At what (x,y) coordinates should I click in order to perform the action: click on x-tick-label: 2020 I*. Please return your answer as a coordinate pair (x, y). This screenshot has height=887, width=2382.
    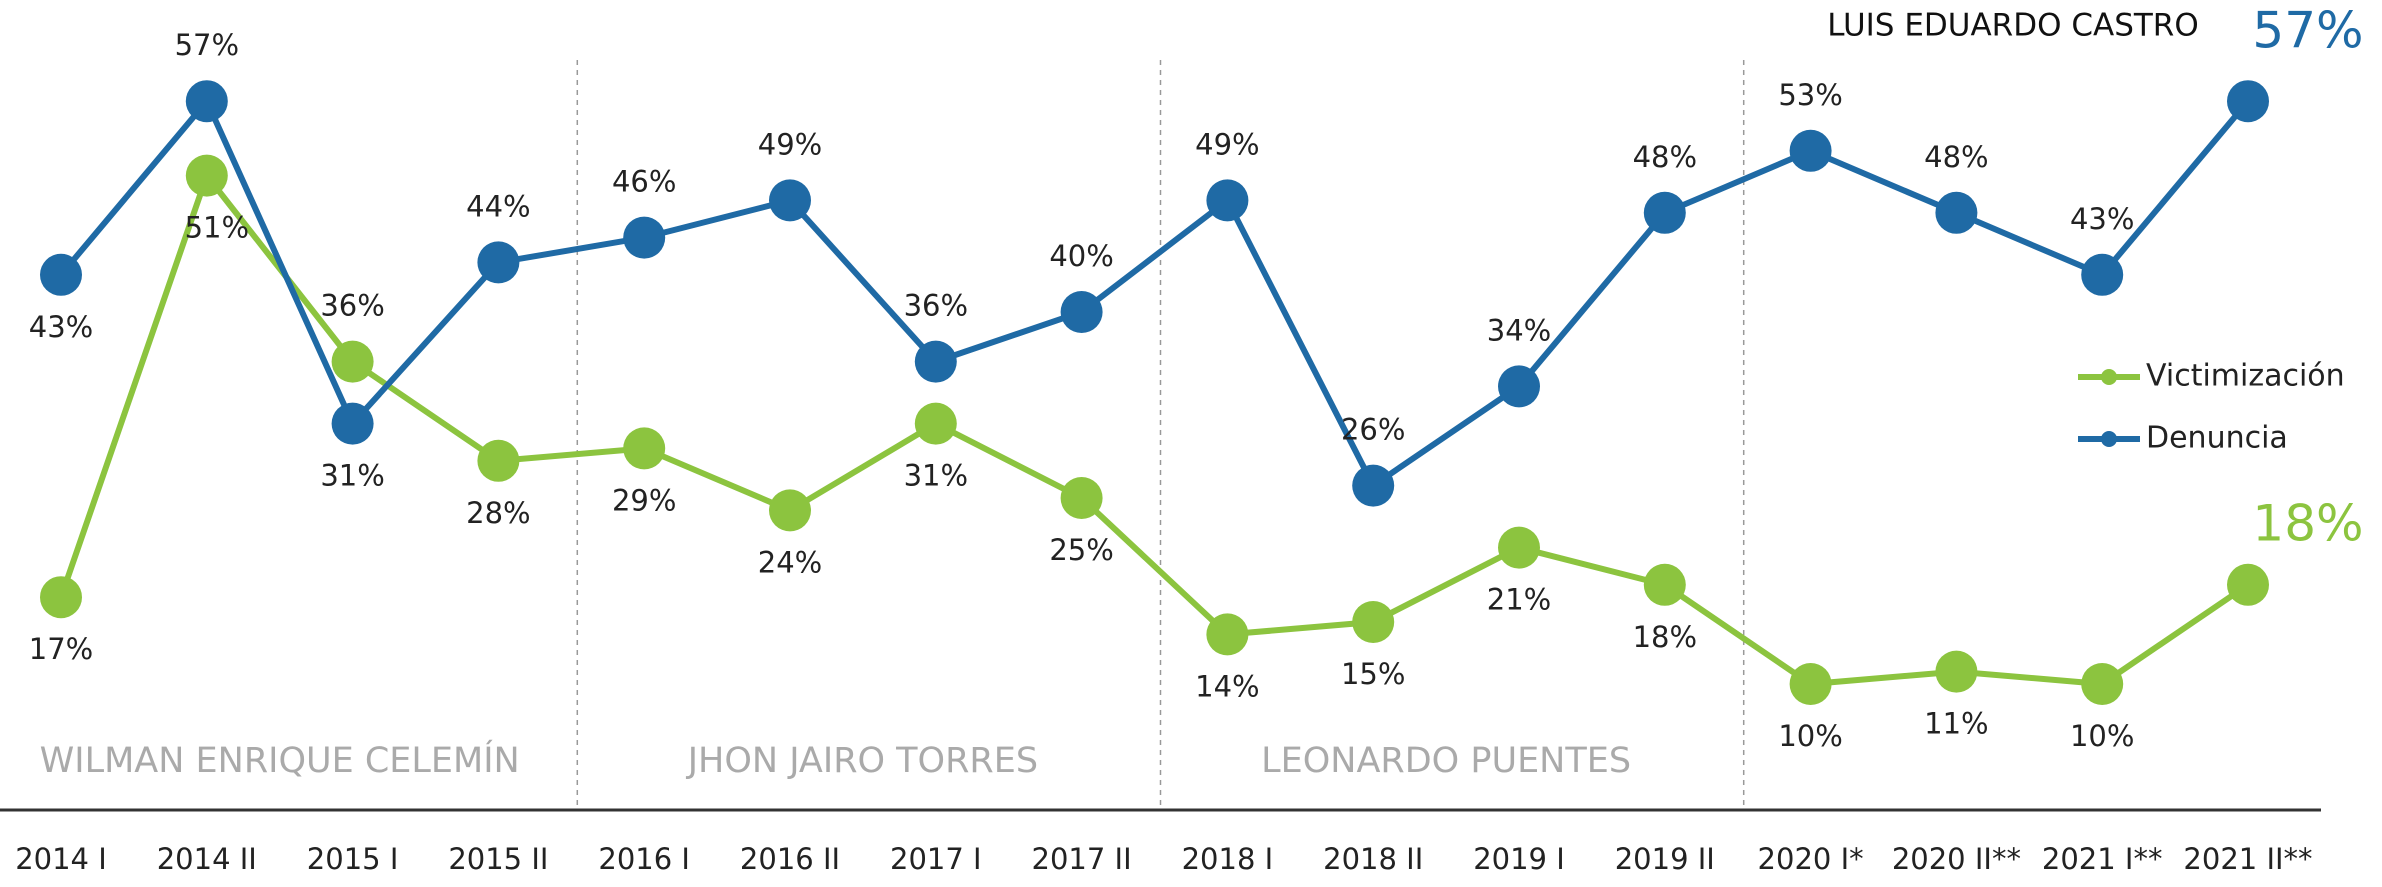
    Looking at the image, I should click on (1811, 859).